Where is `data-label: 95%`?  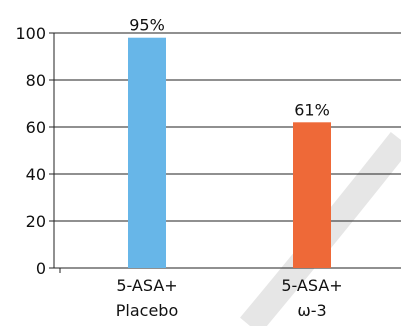
data-label: 95% is located at coordinates (147, 25).